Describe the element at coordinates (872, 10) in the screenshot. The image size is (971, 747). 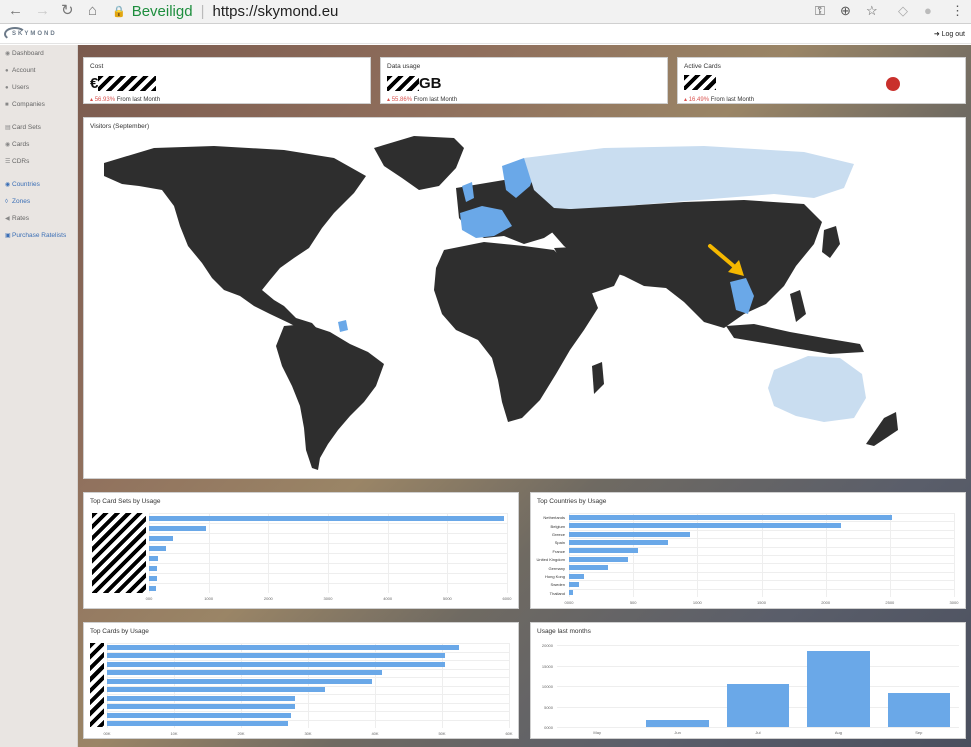
I see `star-icon: ☆` at that location.